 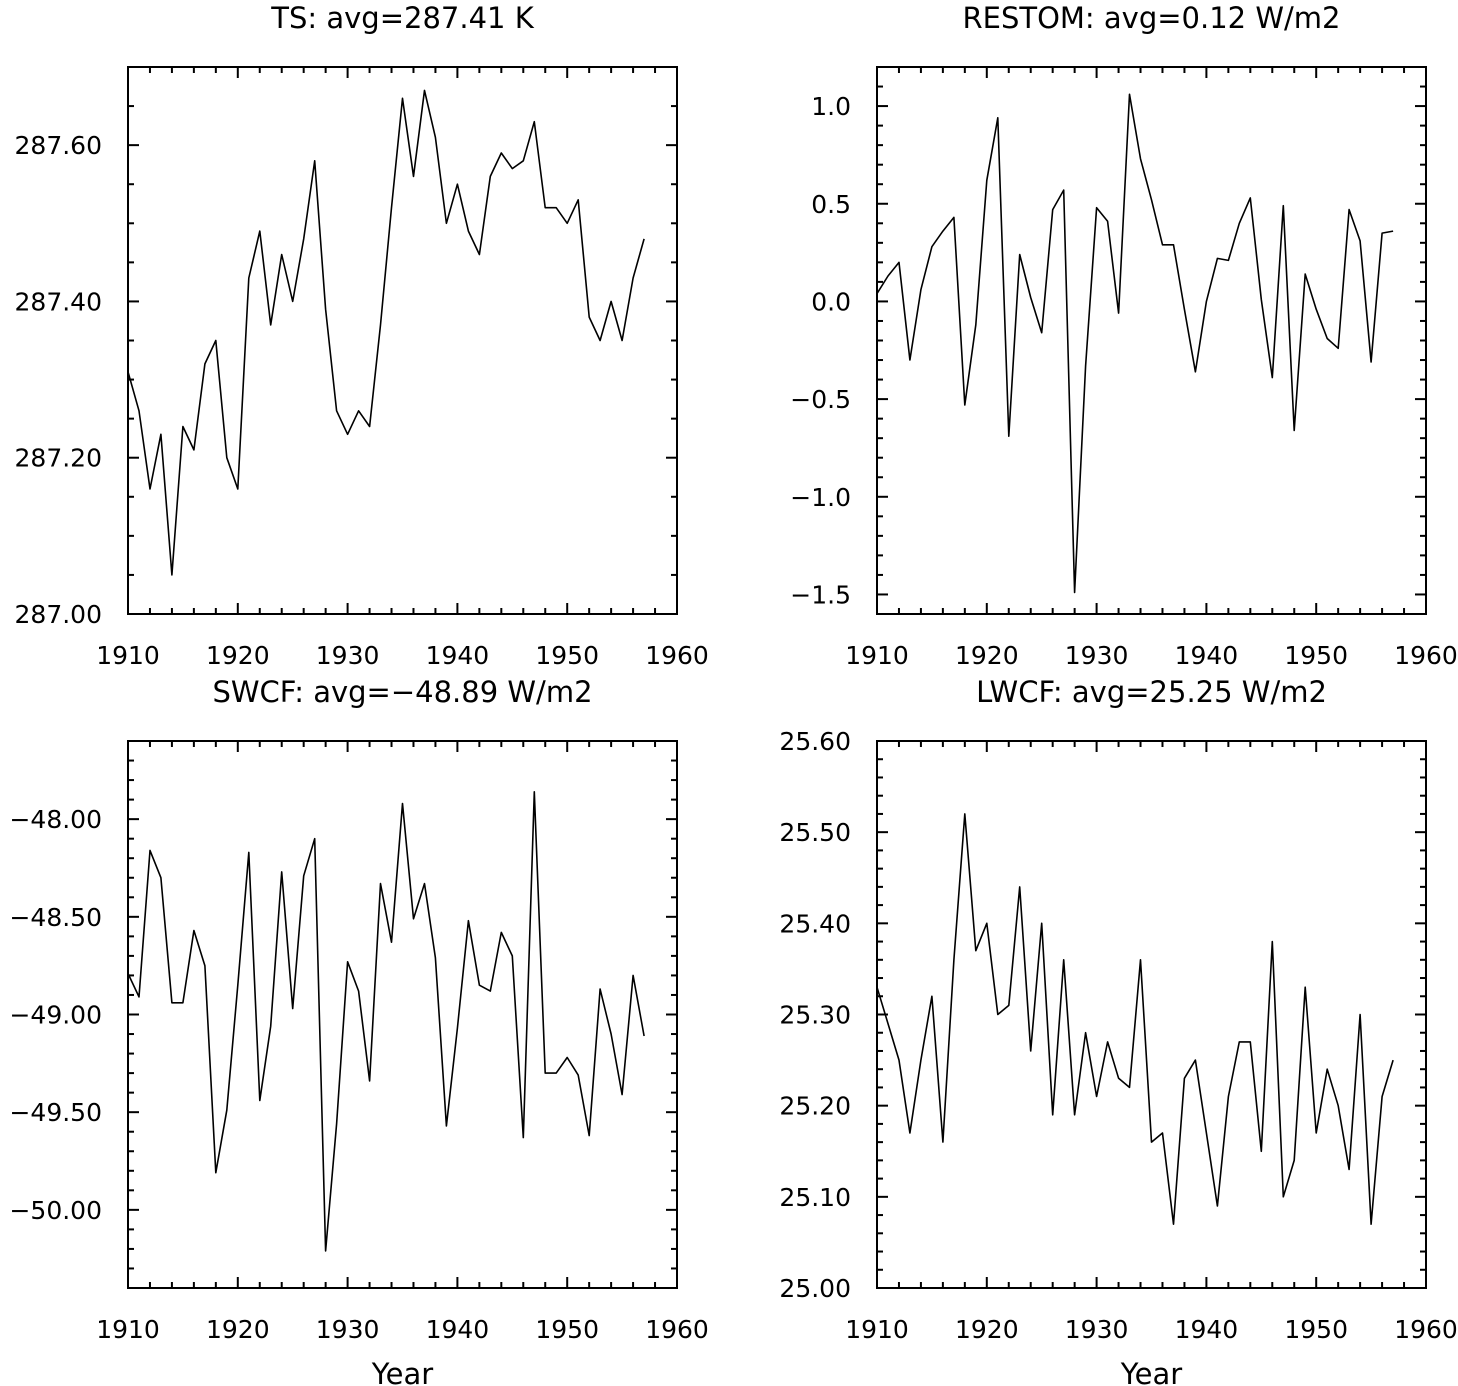 I want to click on chart-title: LWCF: avg=25.25 W/m2, so click(x=1151, y=692).